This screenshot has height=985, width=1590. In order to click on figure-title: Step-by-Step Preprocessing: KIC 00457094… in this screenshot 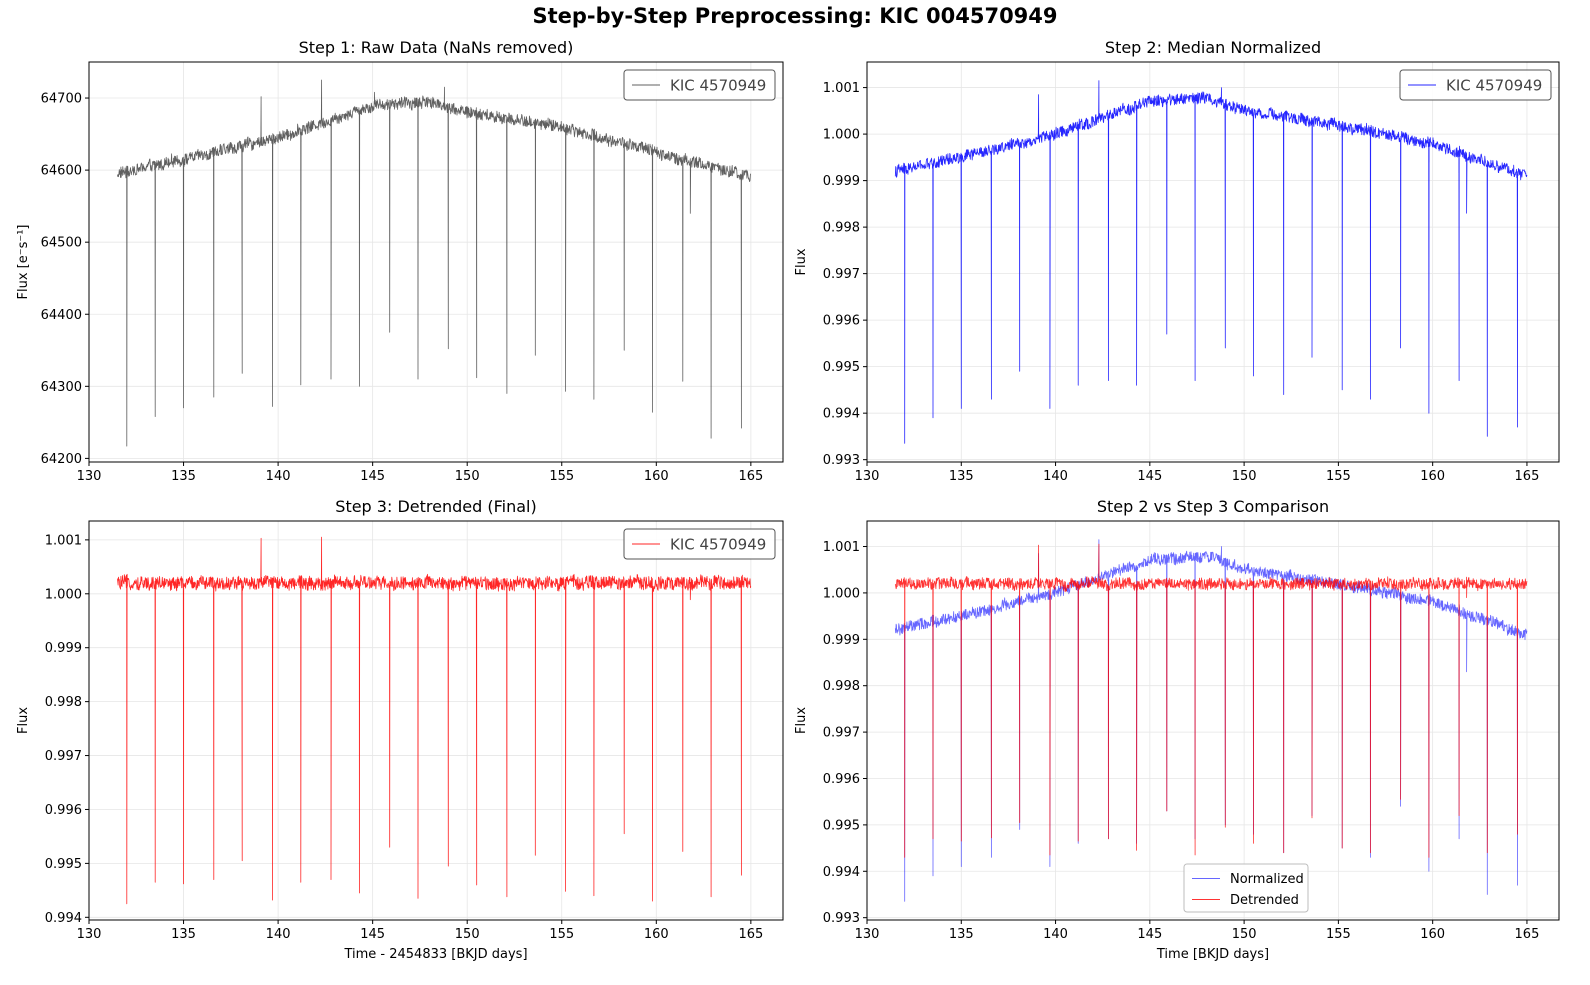, I will do `click(795, 16)`.